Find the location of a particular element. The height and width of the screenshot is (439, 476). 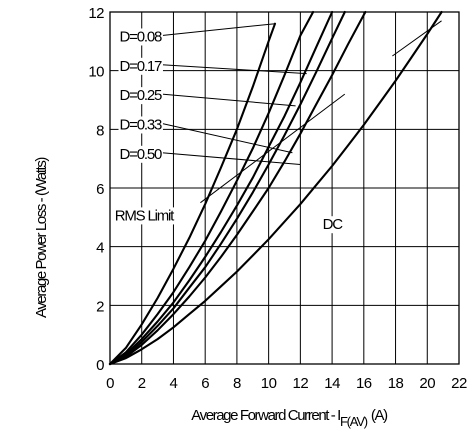

x-tick-label: 22 is located at coordinates (459, 383).